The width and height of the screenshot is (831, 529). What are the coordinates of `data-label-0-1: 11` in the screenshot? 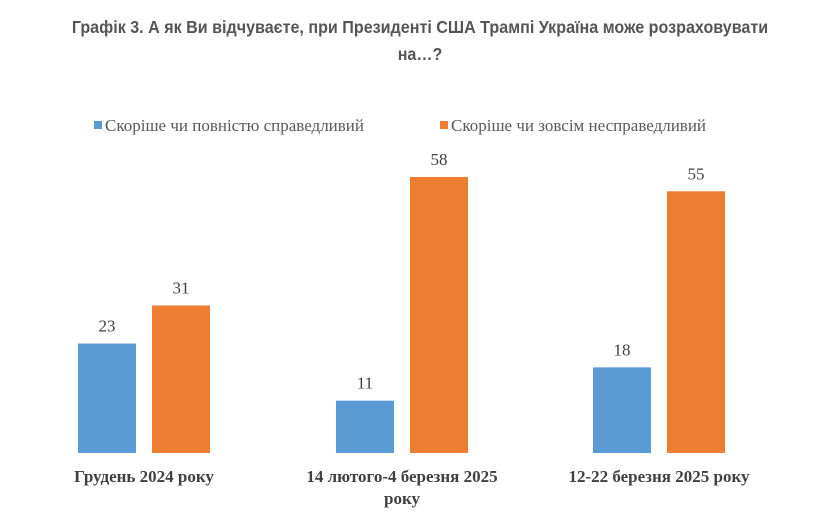 It's located at (365, 383).